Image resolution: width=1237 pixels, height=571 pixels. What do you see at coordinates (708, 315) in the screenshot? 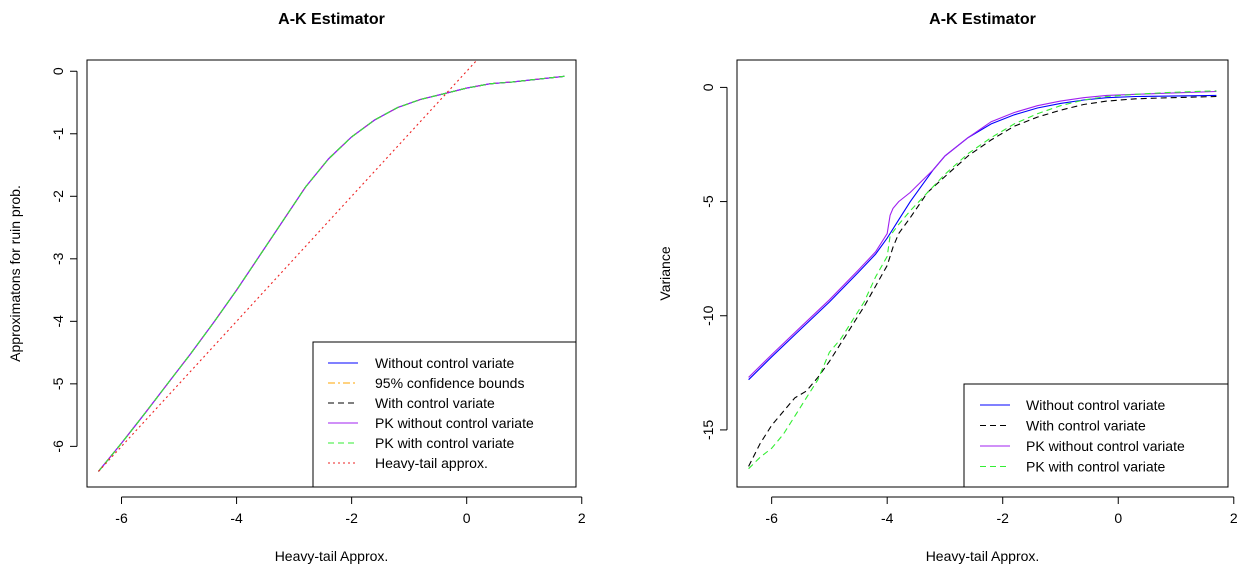
I see `y-tick-label: -10` at bounding box center [708, 315].